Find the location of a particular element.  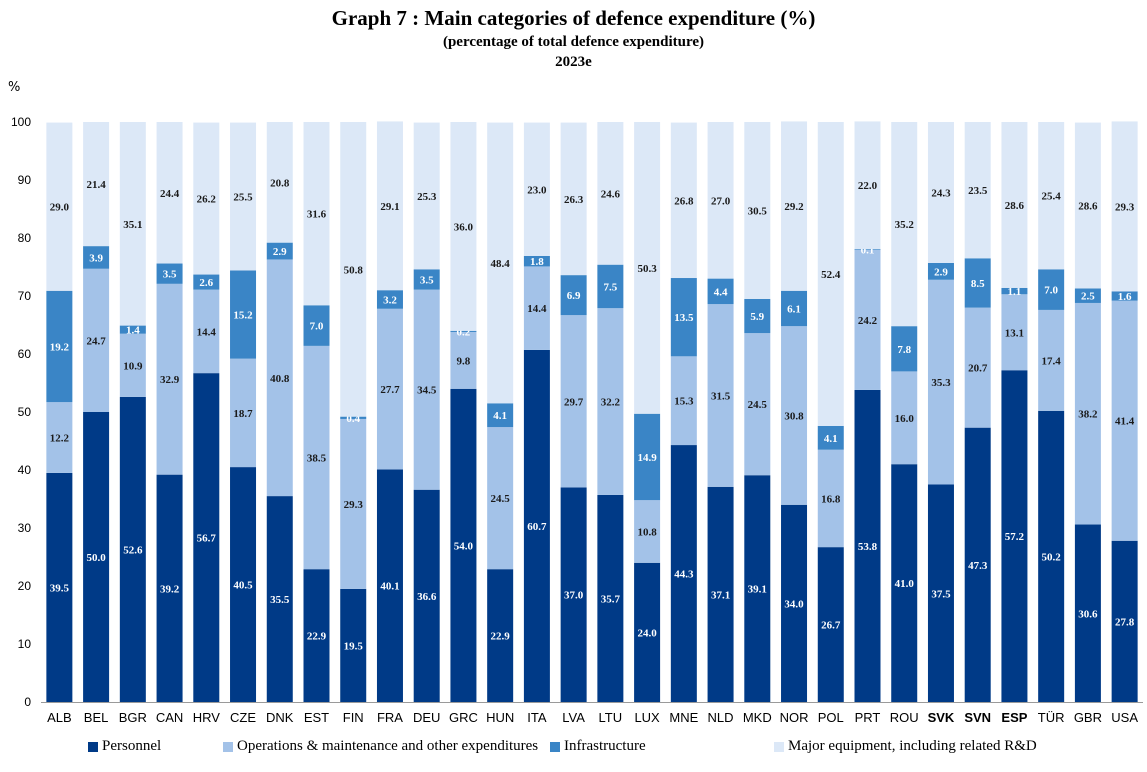

legend-item: Personnel is located at coordinates (124, 746).